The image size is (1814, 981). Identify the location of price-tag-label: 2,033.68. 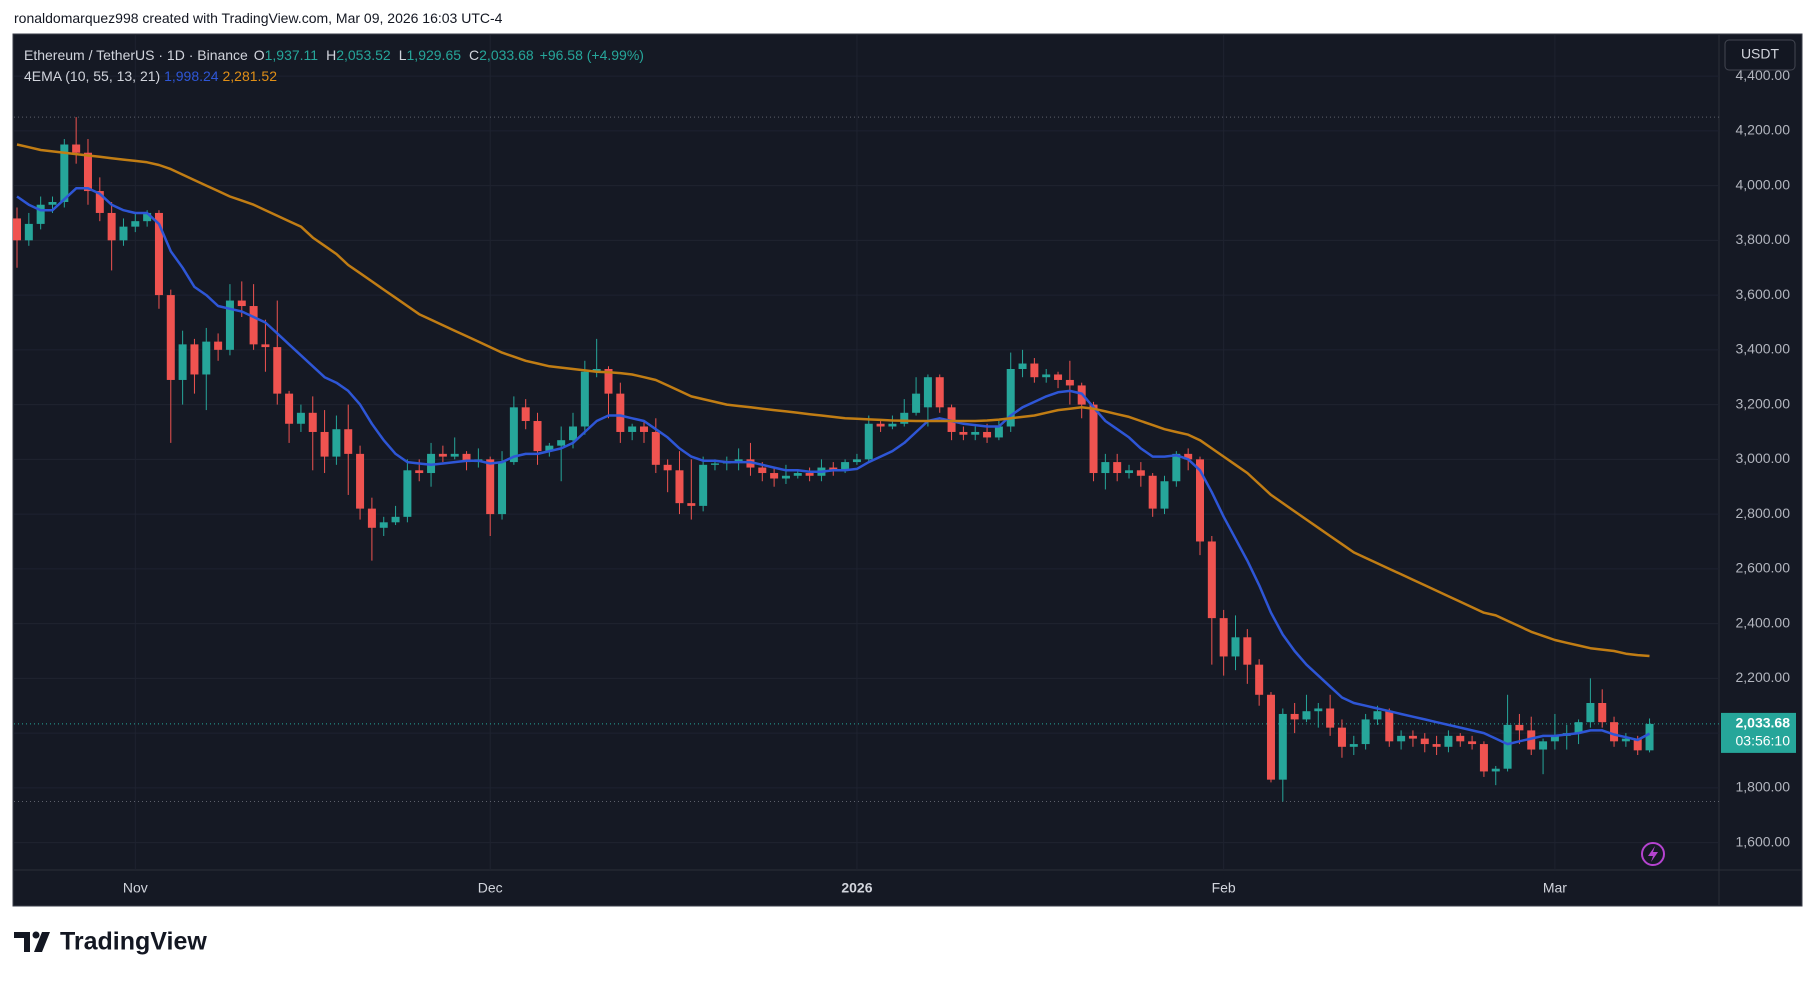
(1763, 723).